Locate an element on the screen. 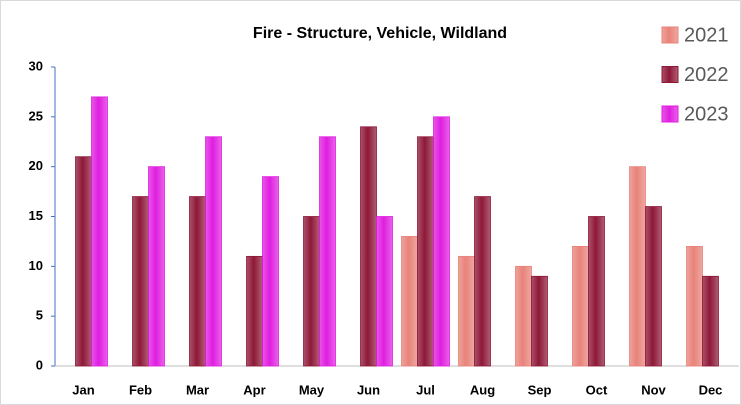 The image size is (741, 405). y-tick-label: 30 is located at coordinates (36, 65).